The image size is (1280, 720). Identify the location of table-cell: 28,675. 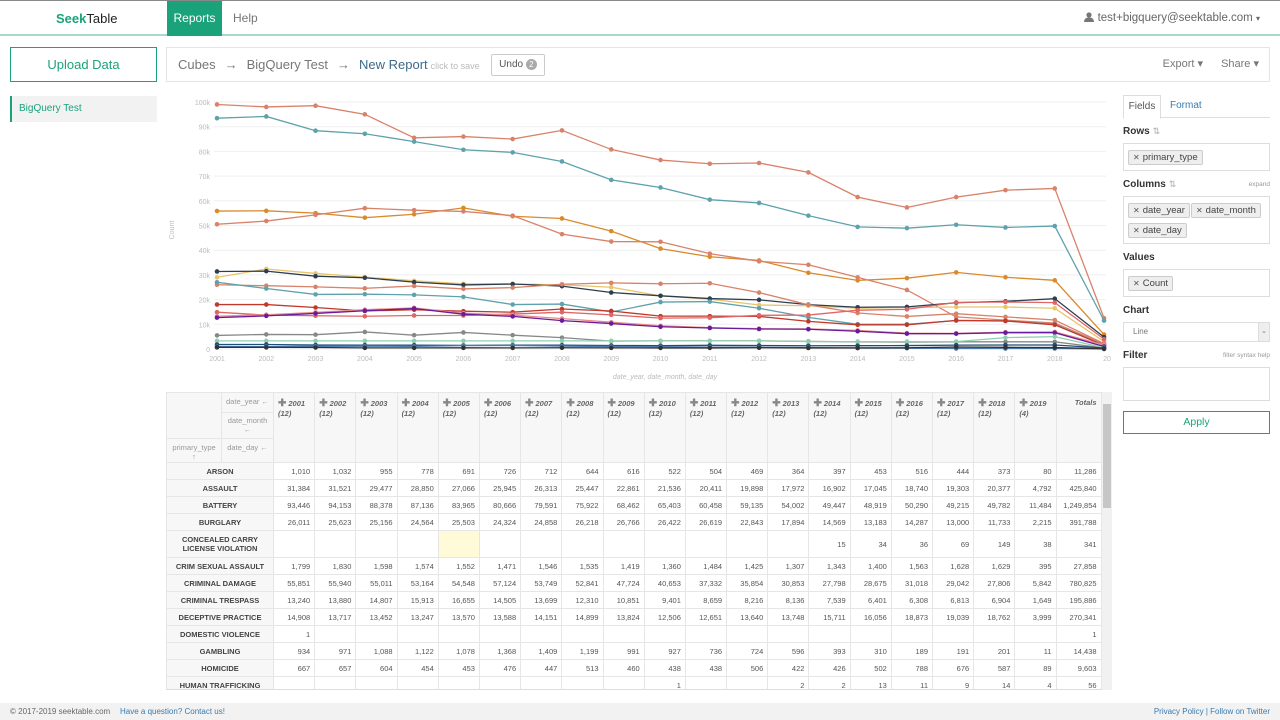
(870, 583).